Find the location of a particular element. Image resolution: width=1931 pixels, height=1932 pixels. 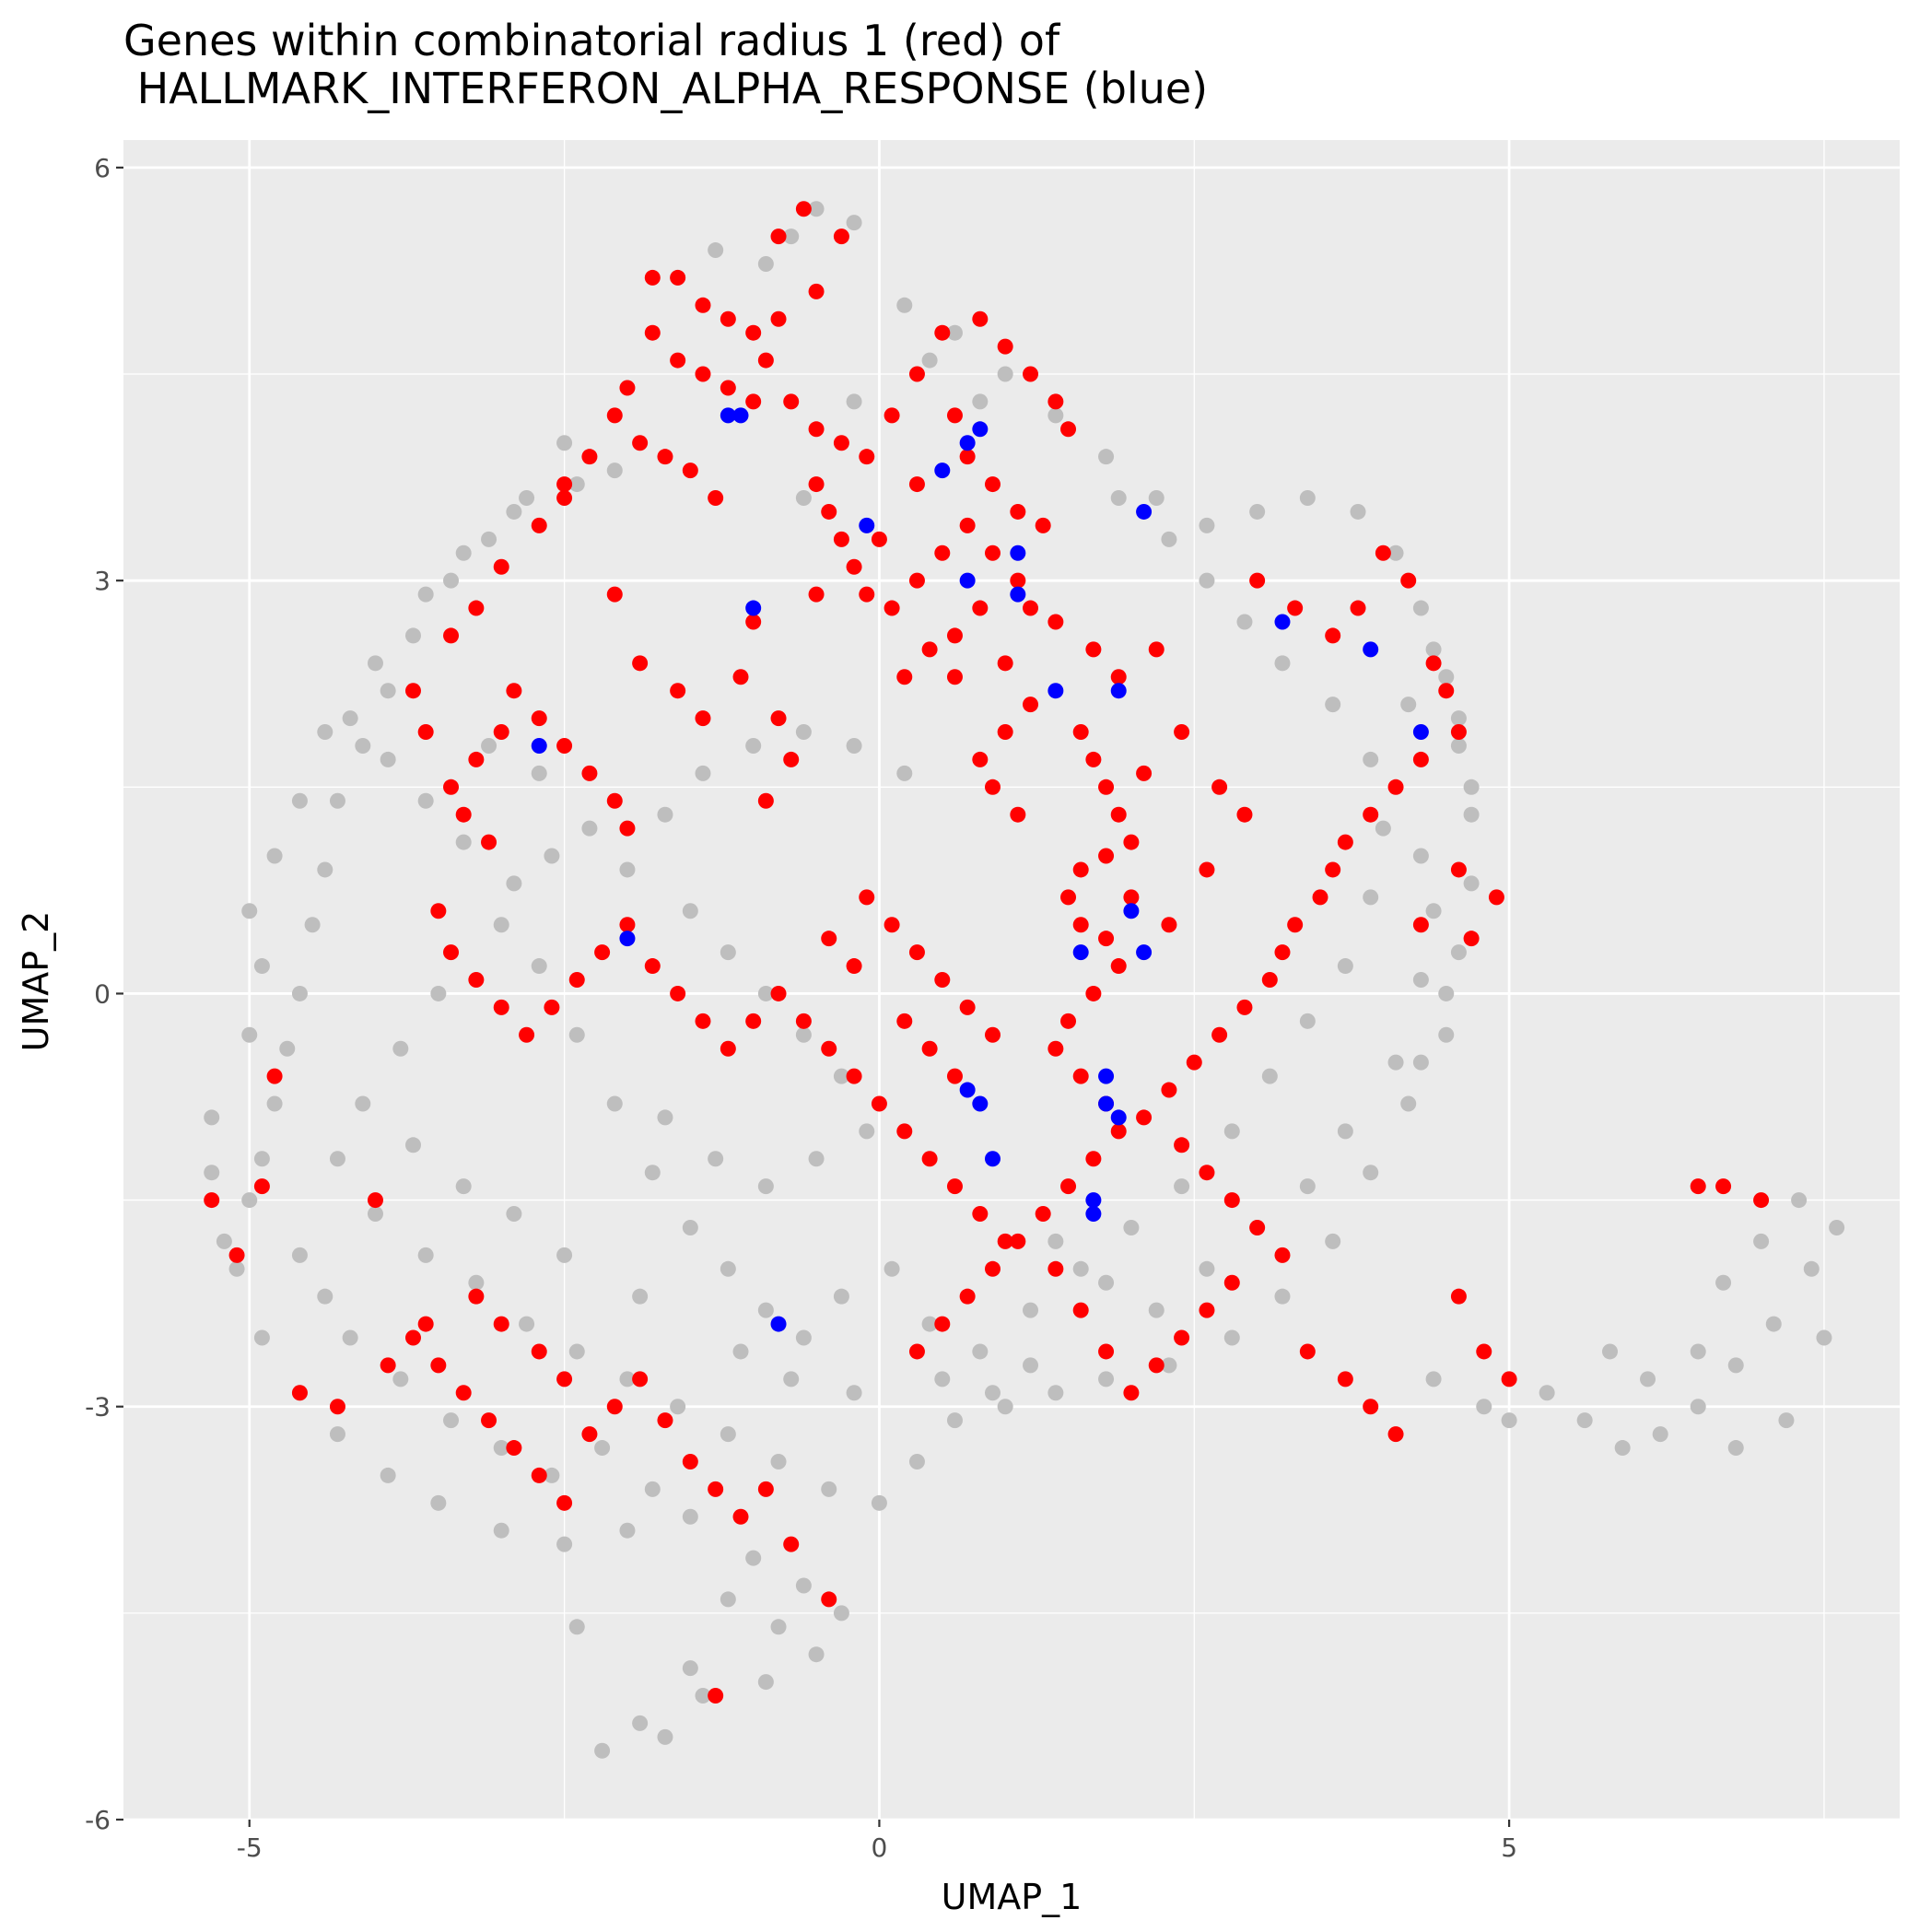

y-axis-title: UMAP_2 is located at coordinates (36, 982).